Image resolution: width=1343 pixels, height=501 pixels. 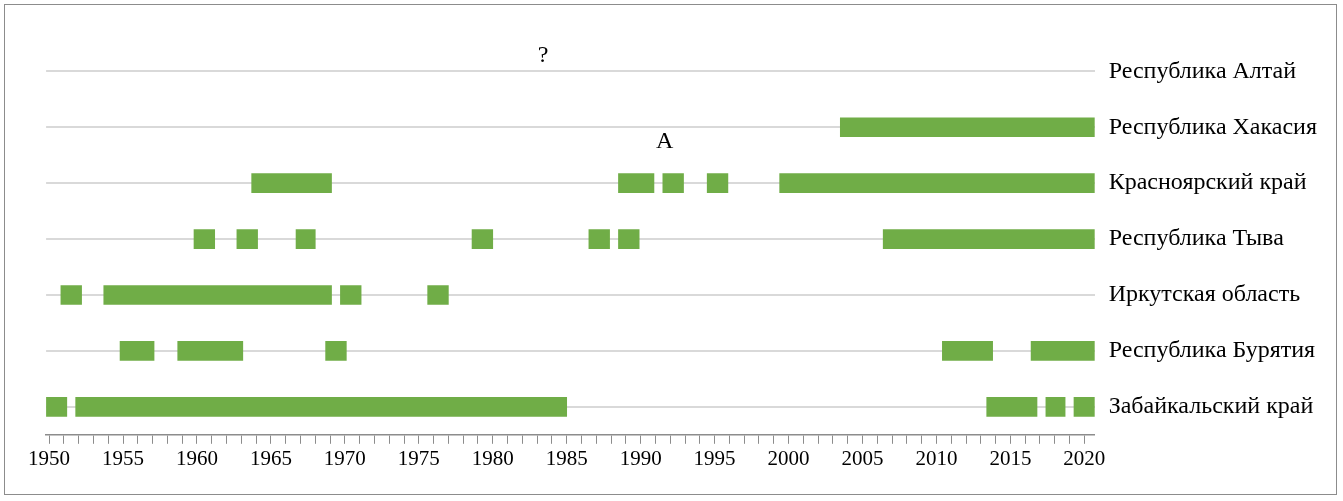 What do you see at coordinates (1202, 69) in the screenshot?
I see `y-tick-label: Республика Алтай` at bounding box center [1202, 69].